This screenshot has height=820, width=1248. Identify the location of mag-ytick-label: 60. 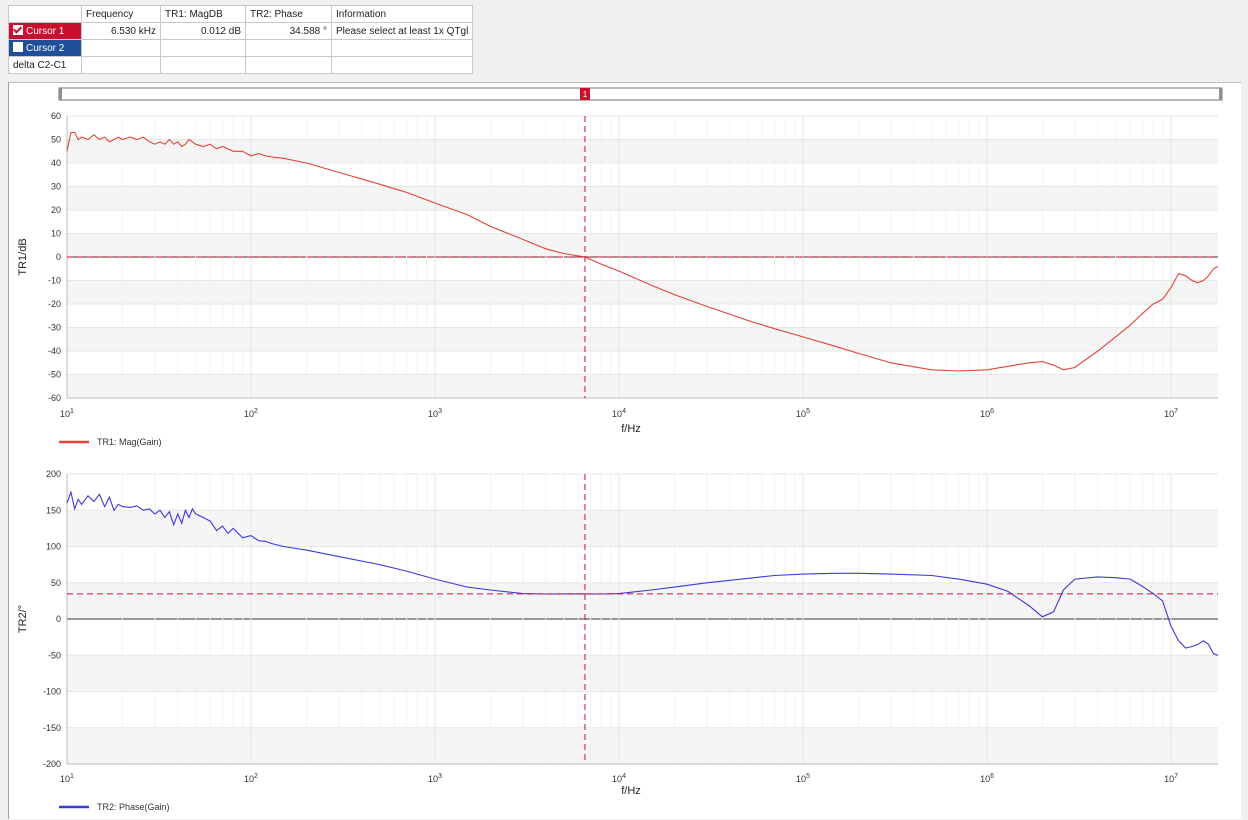
(56, 116).